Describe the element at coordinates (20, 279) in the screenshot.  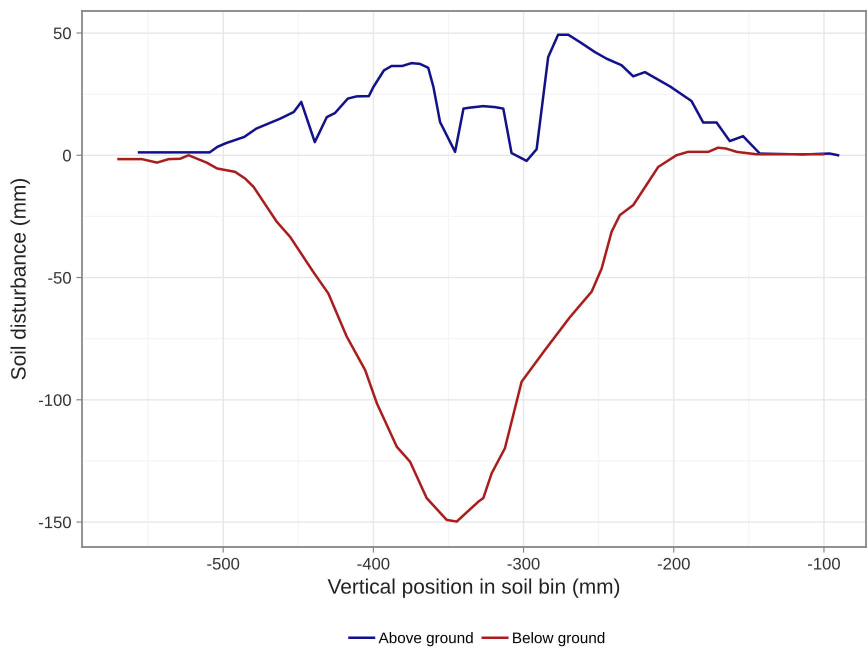
I see `y-axis-title: Soil disturbance (mm)` at that location.